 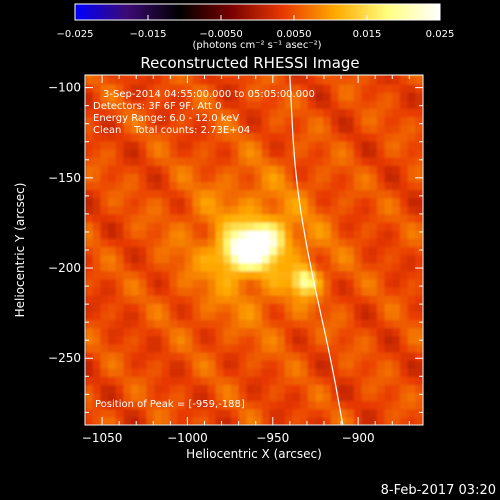 I want to click on x-tick-label: −1000, so click(x=187, y=438).